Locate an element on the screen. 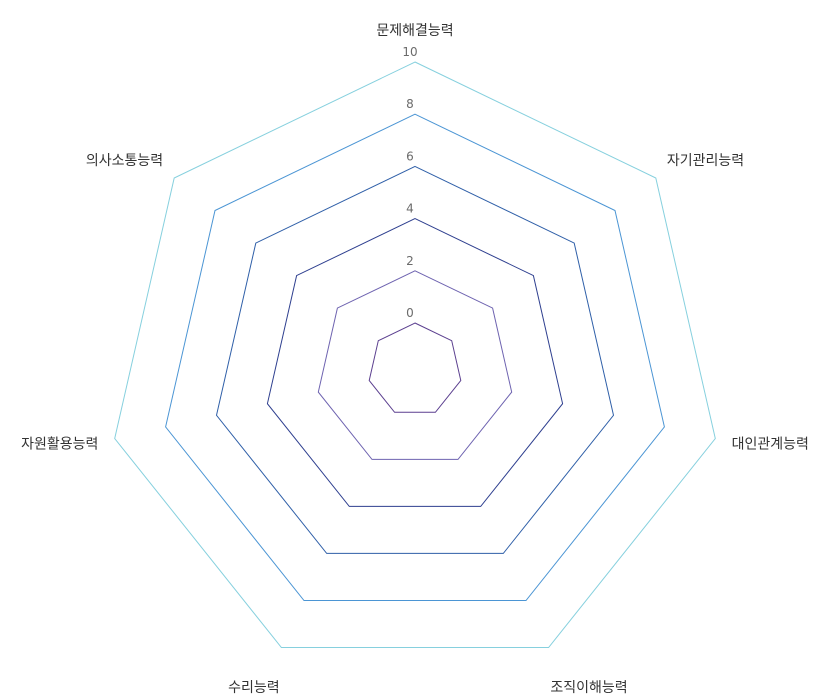 This screenshot has width=830, height=700. axis-label: 조직이해능력 is located at coordinates (588, 688).